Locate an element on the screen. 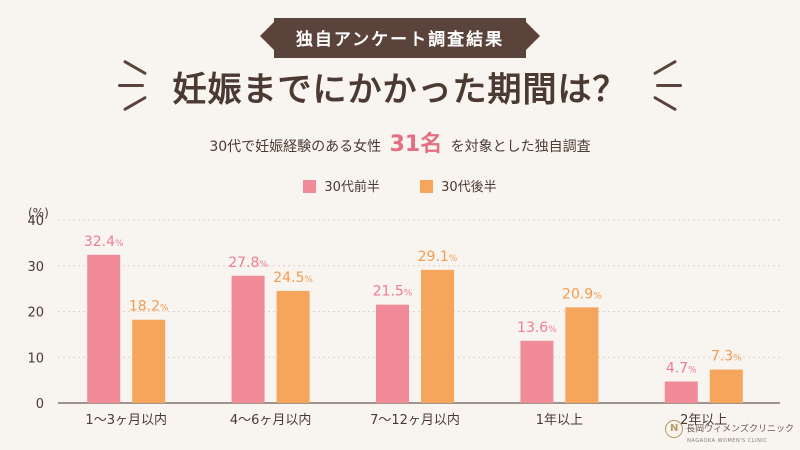  respondent-count: 31名 is located at coordinates (416, 144).